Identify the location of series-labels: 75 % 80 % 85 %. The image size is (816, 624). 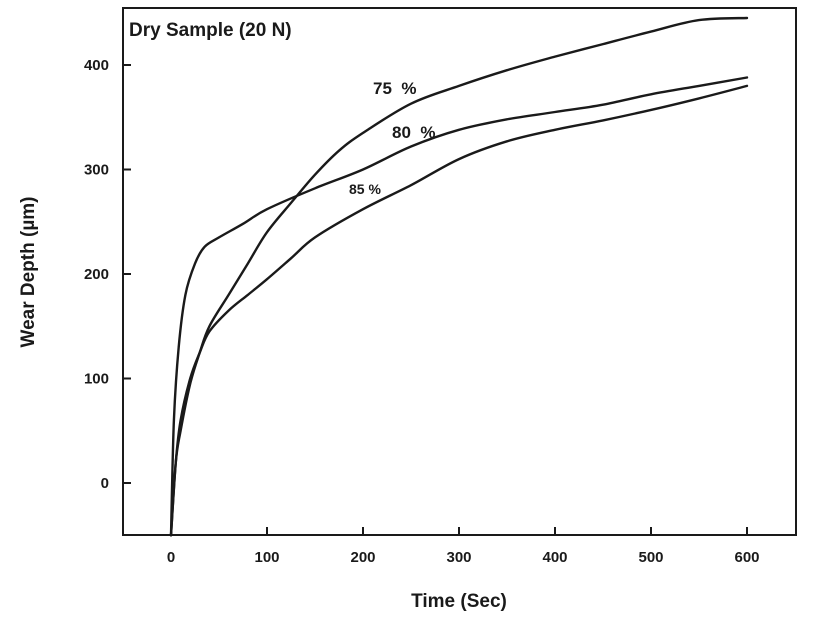
(392, 138).